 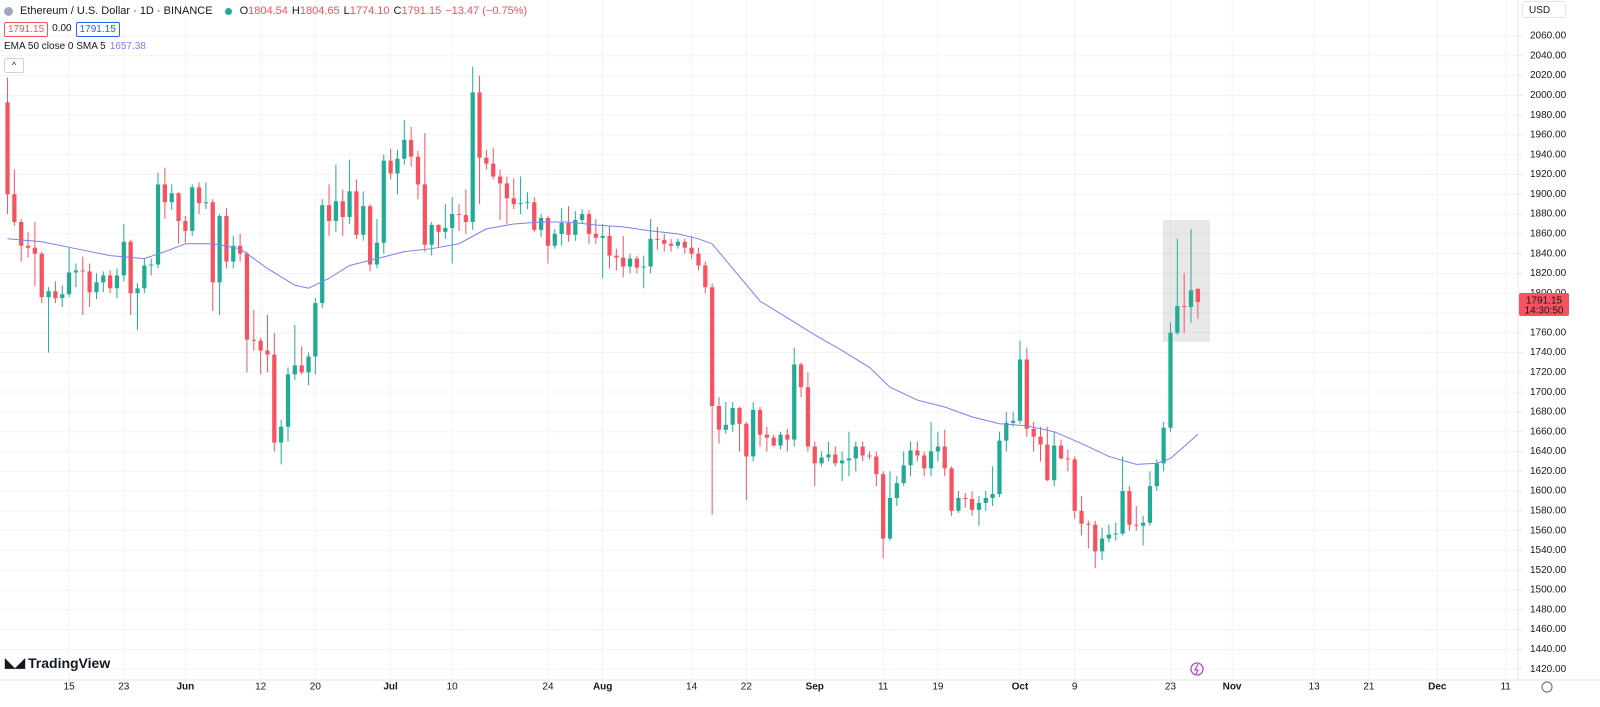 I want to click on y-tick-label: 1500.00, so click(x=1548, y=590).